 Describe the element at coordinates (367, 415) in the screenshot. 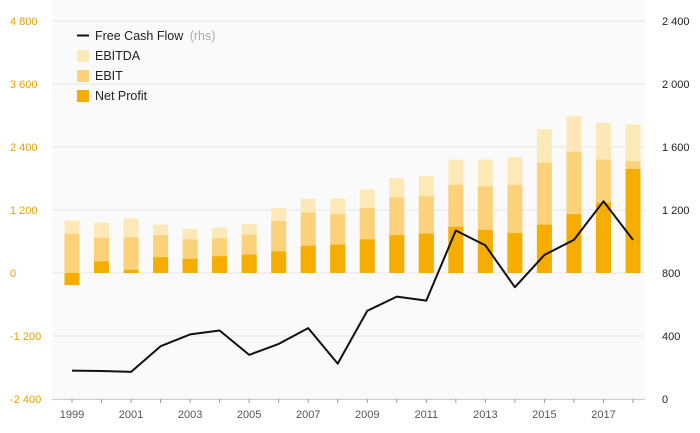

I see `x-tick-label: 2009` at that location.